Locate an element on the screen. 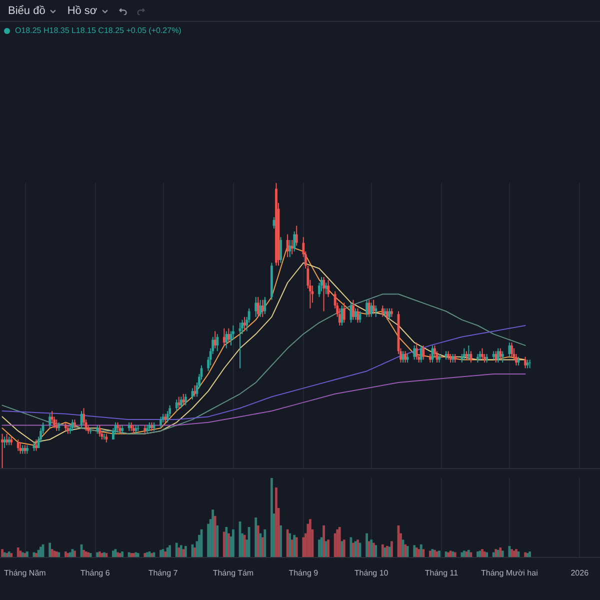 This screenshot has width=600, height=600. x-tick-label: Tháng Mười hai is located at coordinates (509, 573).